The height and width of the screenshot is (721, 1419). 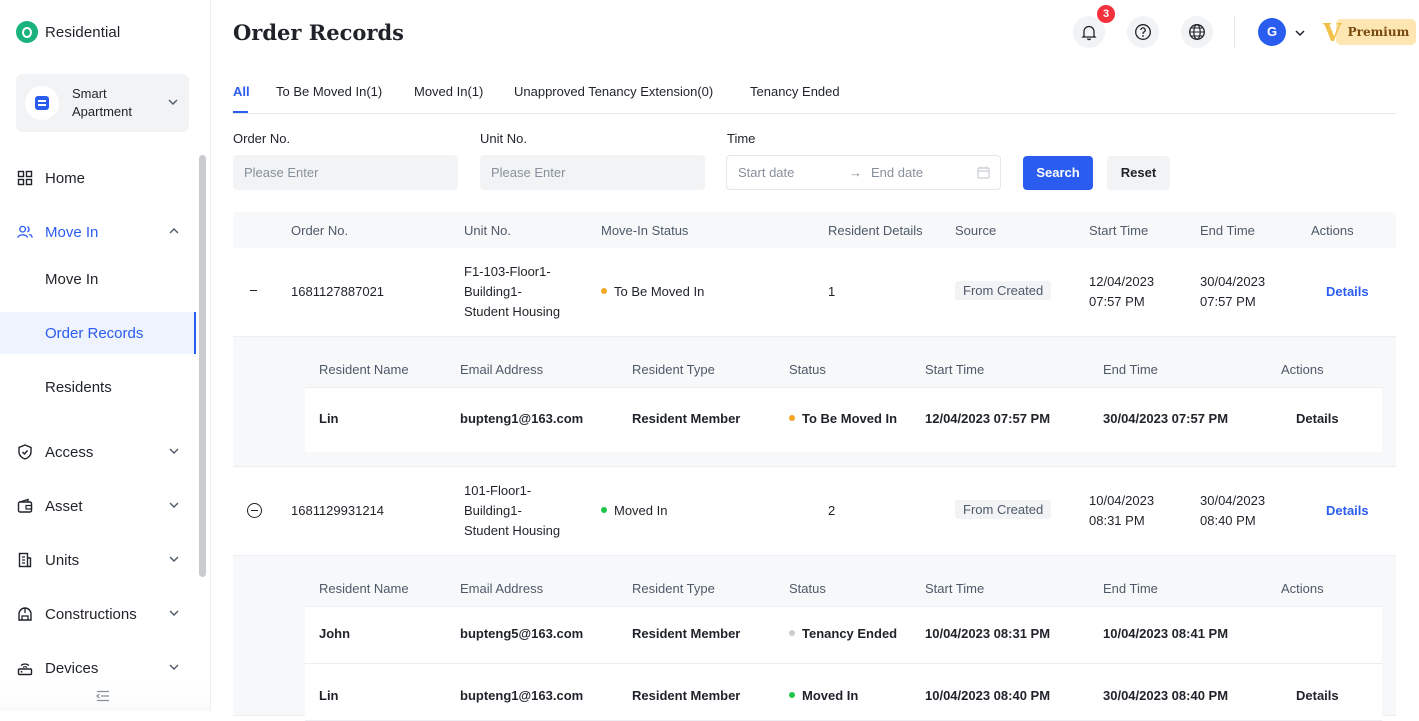 I want to click on premium-badge: V Premium, so click(x=1370, y=32).